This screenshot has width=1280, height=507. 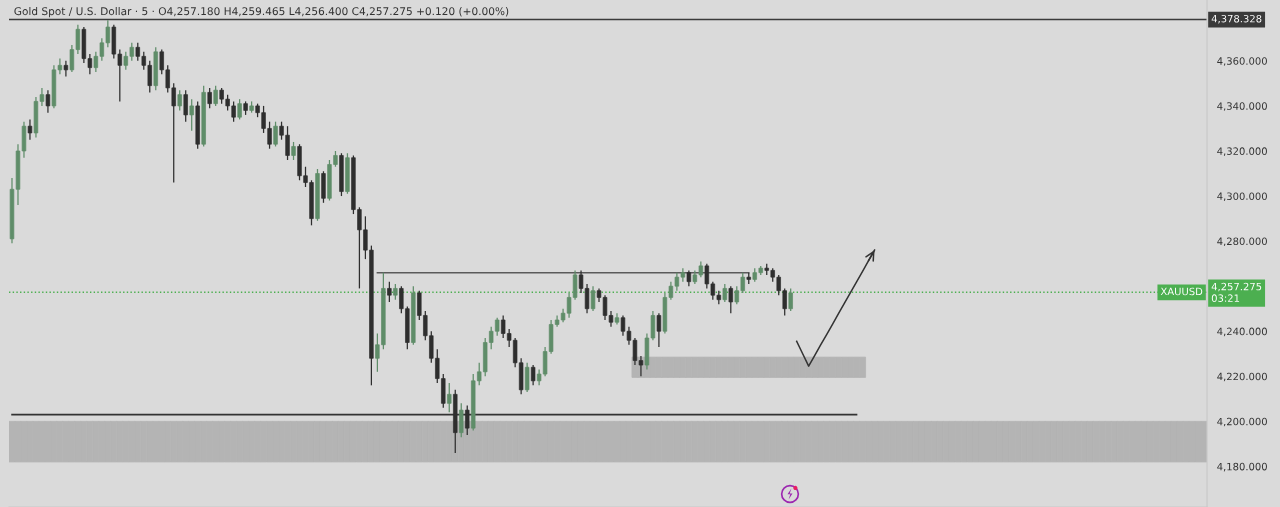 What do you see at coordinates (1242, 422) in the screenshot?
I see `y-tick-label: 4,200.000` at bounding box center [1242, 422].